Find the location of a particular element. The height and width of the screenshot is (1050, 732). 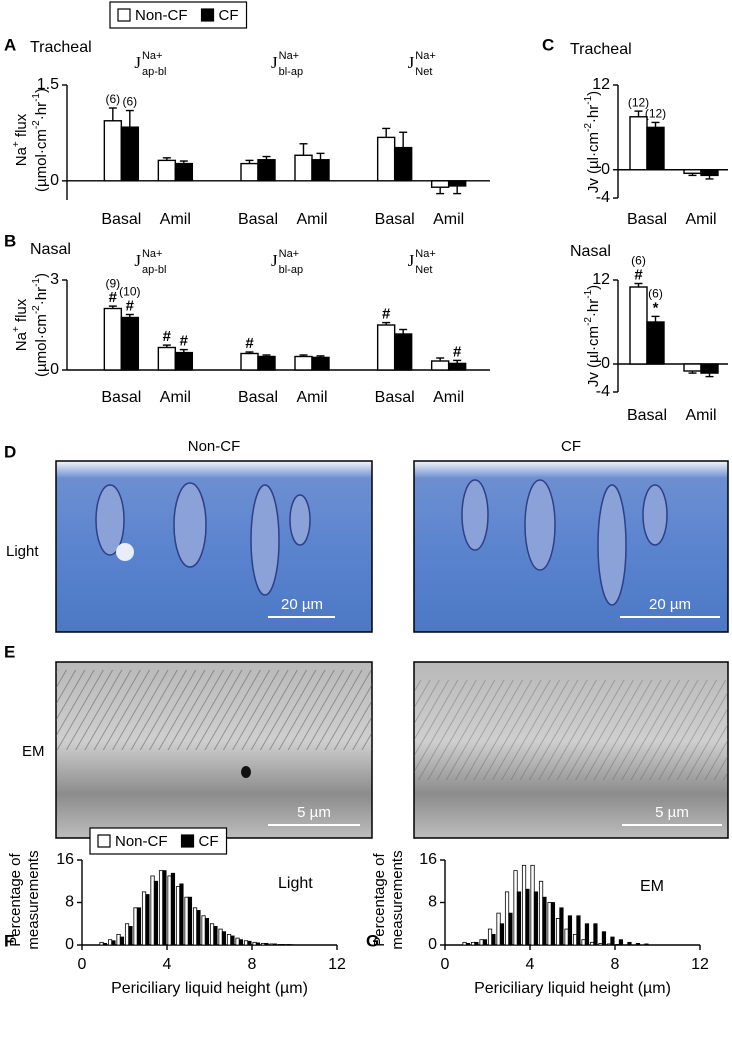

y-axis-label: Percentage of is located at coordinates (379, 899).